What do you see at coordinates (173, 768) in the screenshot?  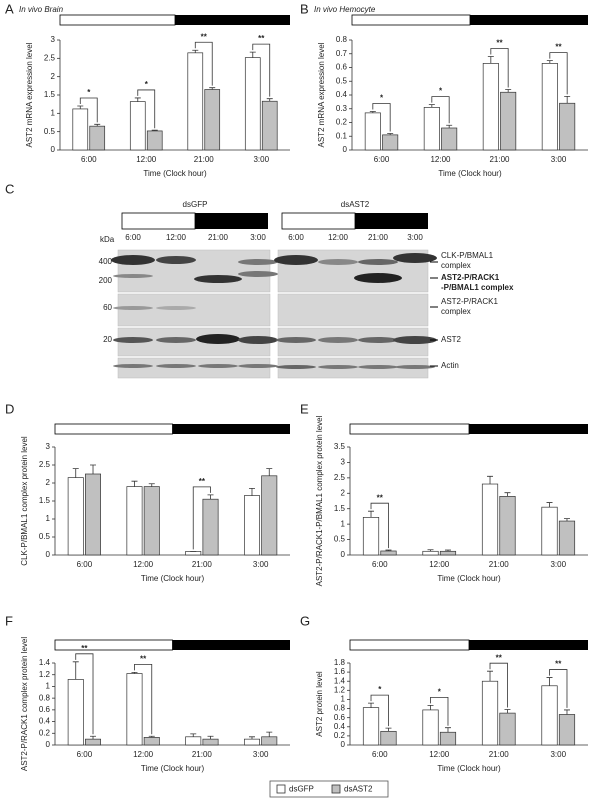 I see `x-axis-label: Time (Clock hour)` at bounding box center [173, 768].